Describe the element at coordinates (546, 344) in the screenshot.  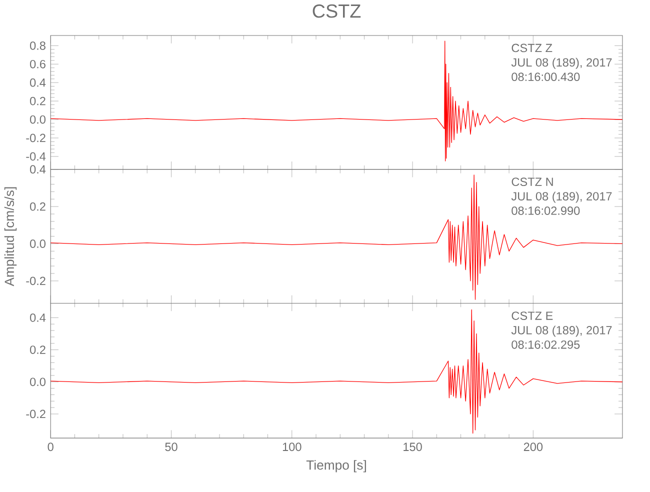
I see `annotation: 08:16:02.295` at that location.